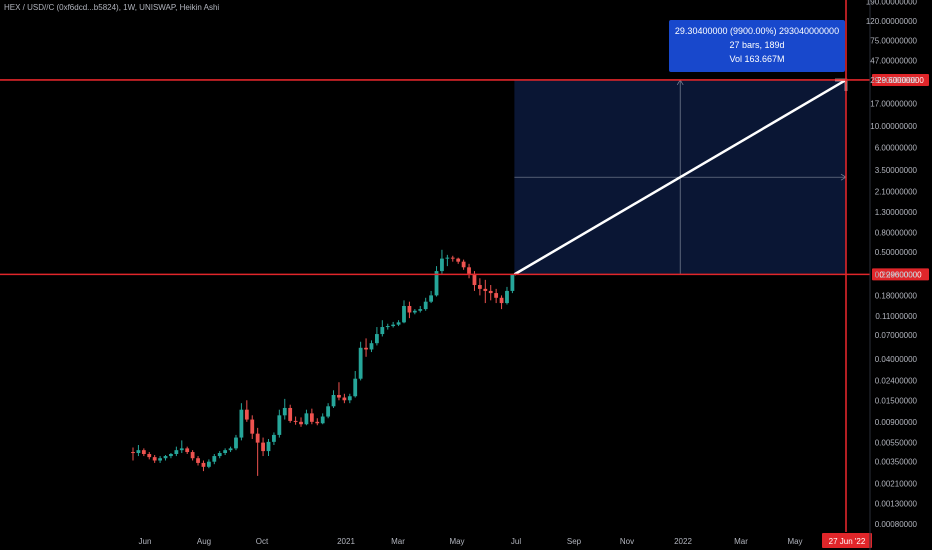 This screenshot has height=550, width=932. I want to click on time-tick-label: Nov, so click(627, 541).